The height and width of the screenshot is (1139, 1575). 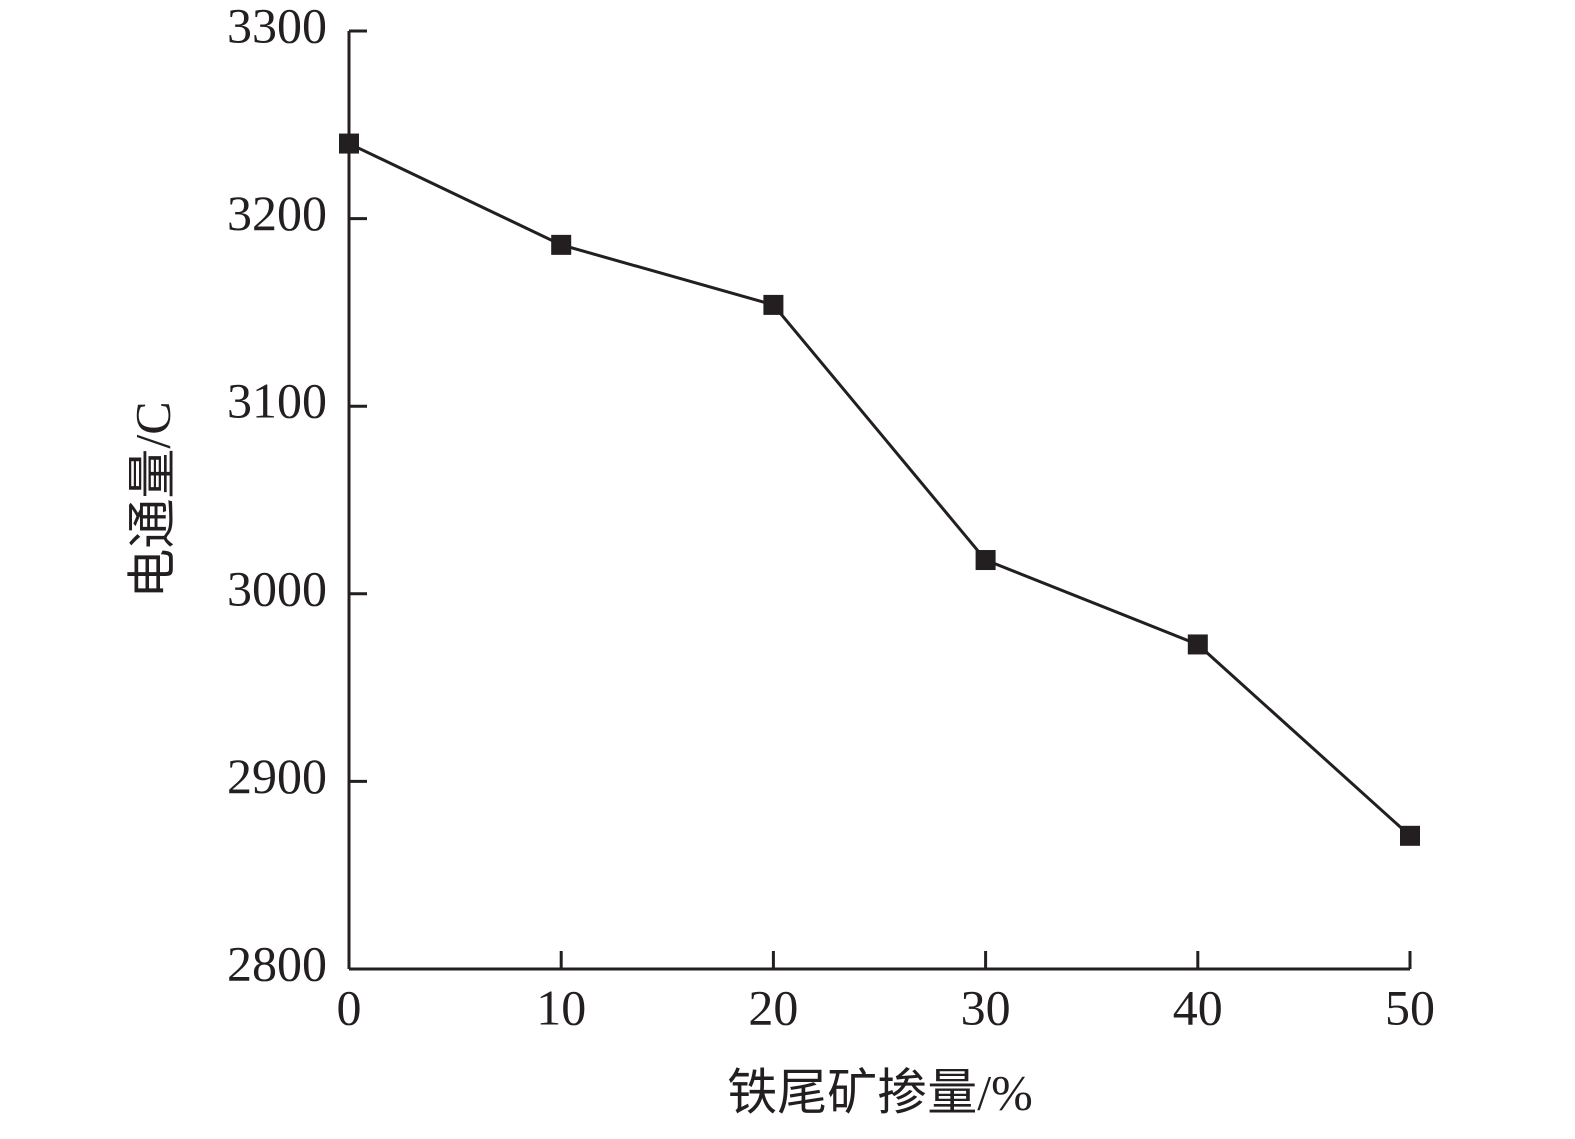 What do you see at coordinates (1410, 1007) in the screenshot?
I see `x-tick-label: 50` at bounding box center [1410, 1007].